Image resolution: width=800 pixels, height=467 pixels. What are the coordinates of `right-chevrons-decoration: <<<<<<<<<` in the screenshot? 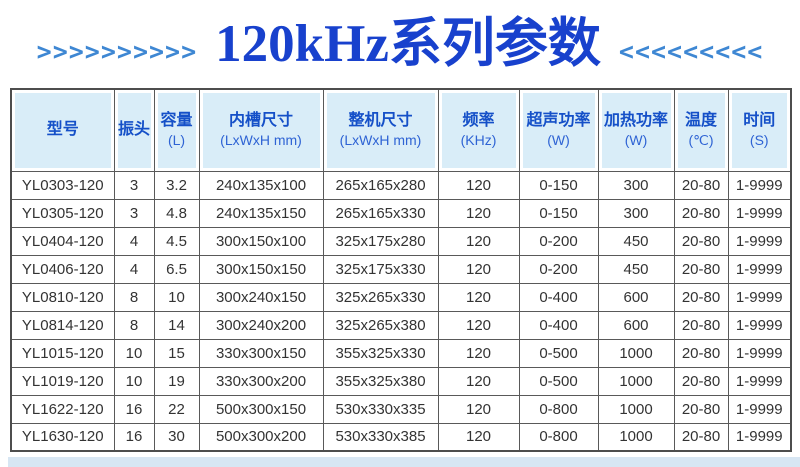 It's located at (691, 51).